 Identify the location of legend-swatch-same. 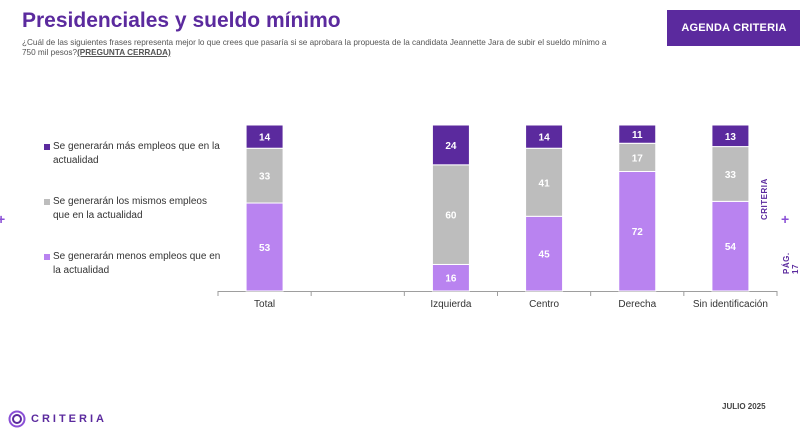
(47, 202).